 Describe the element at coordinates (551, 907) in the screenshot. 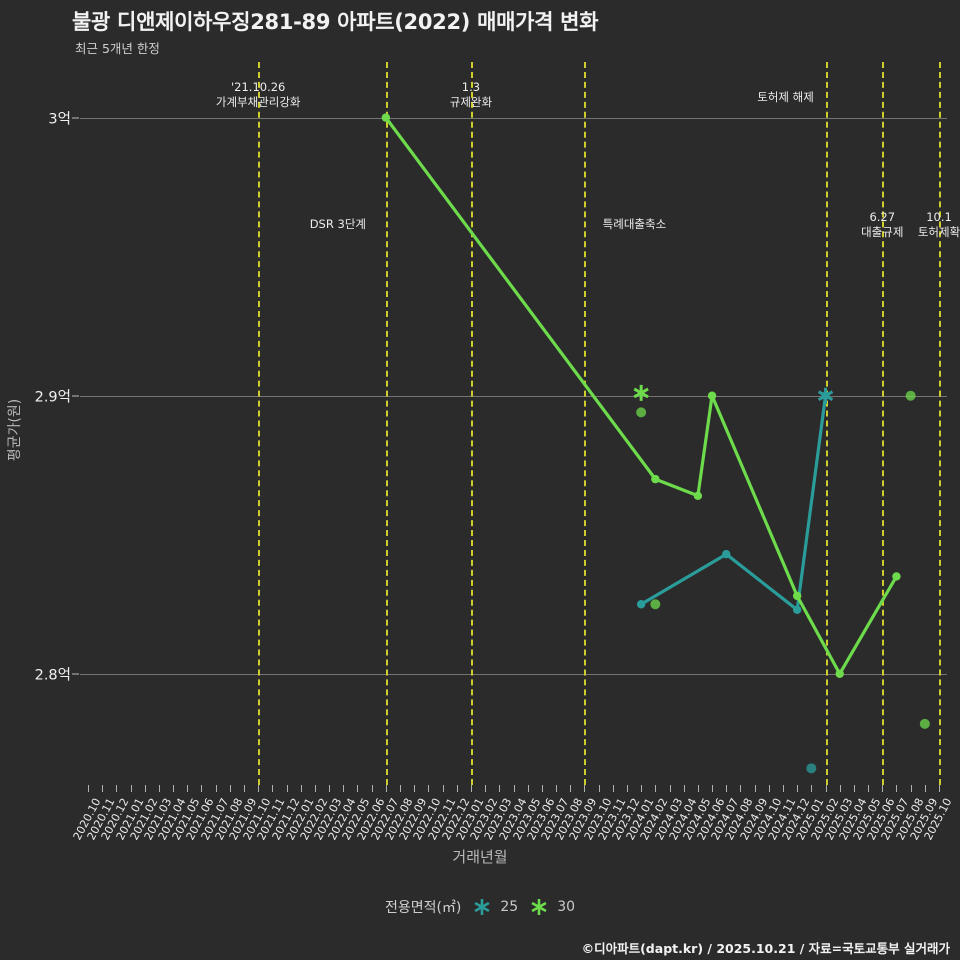

I see `legend-item-30: 30` at that location.